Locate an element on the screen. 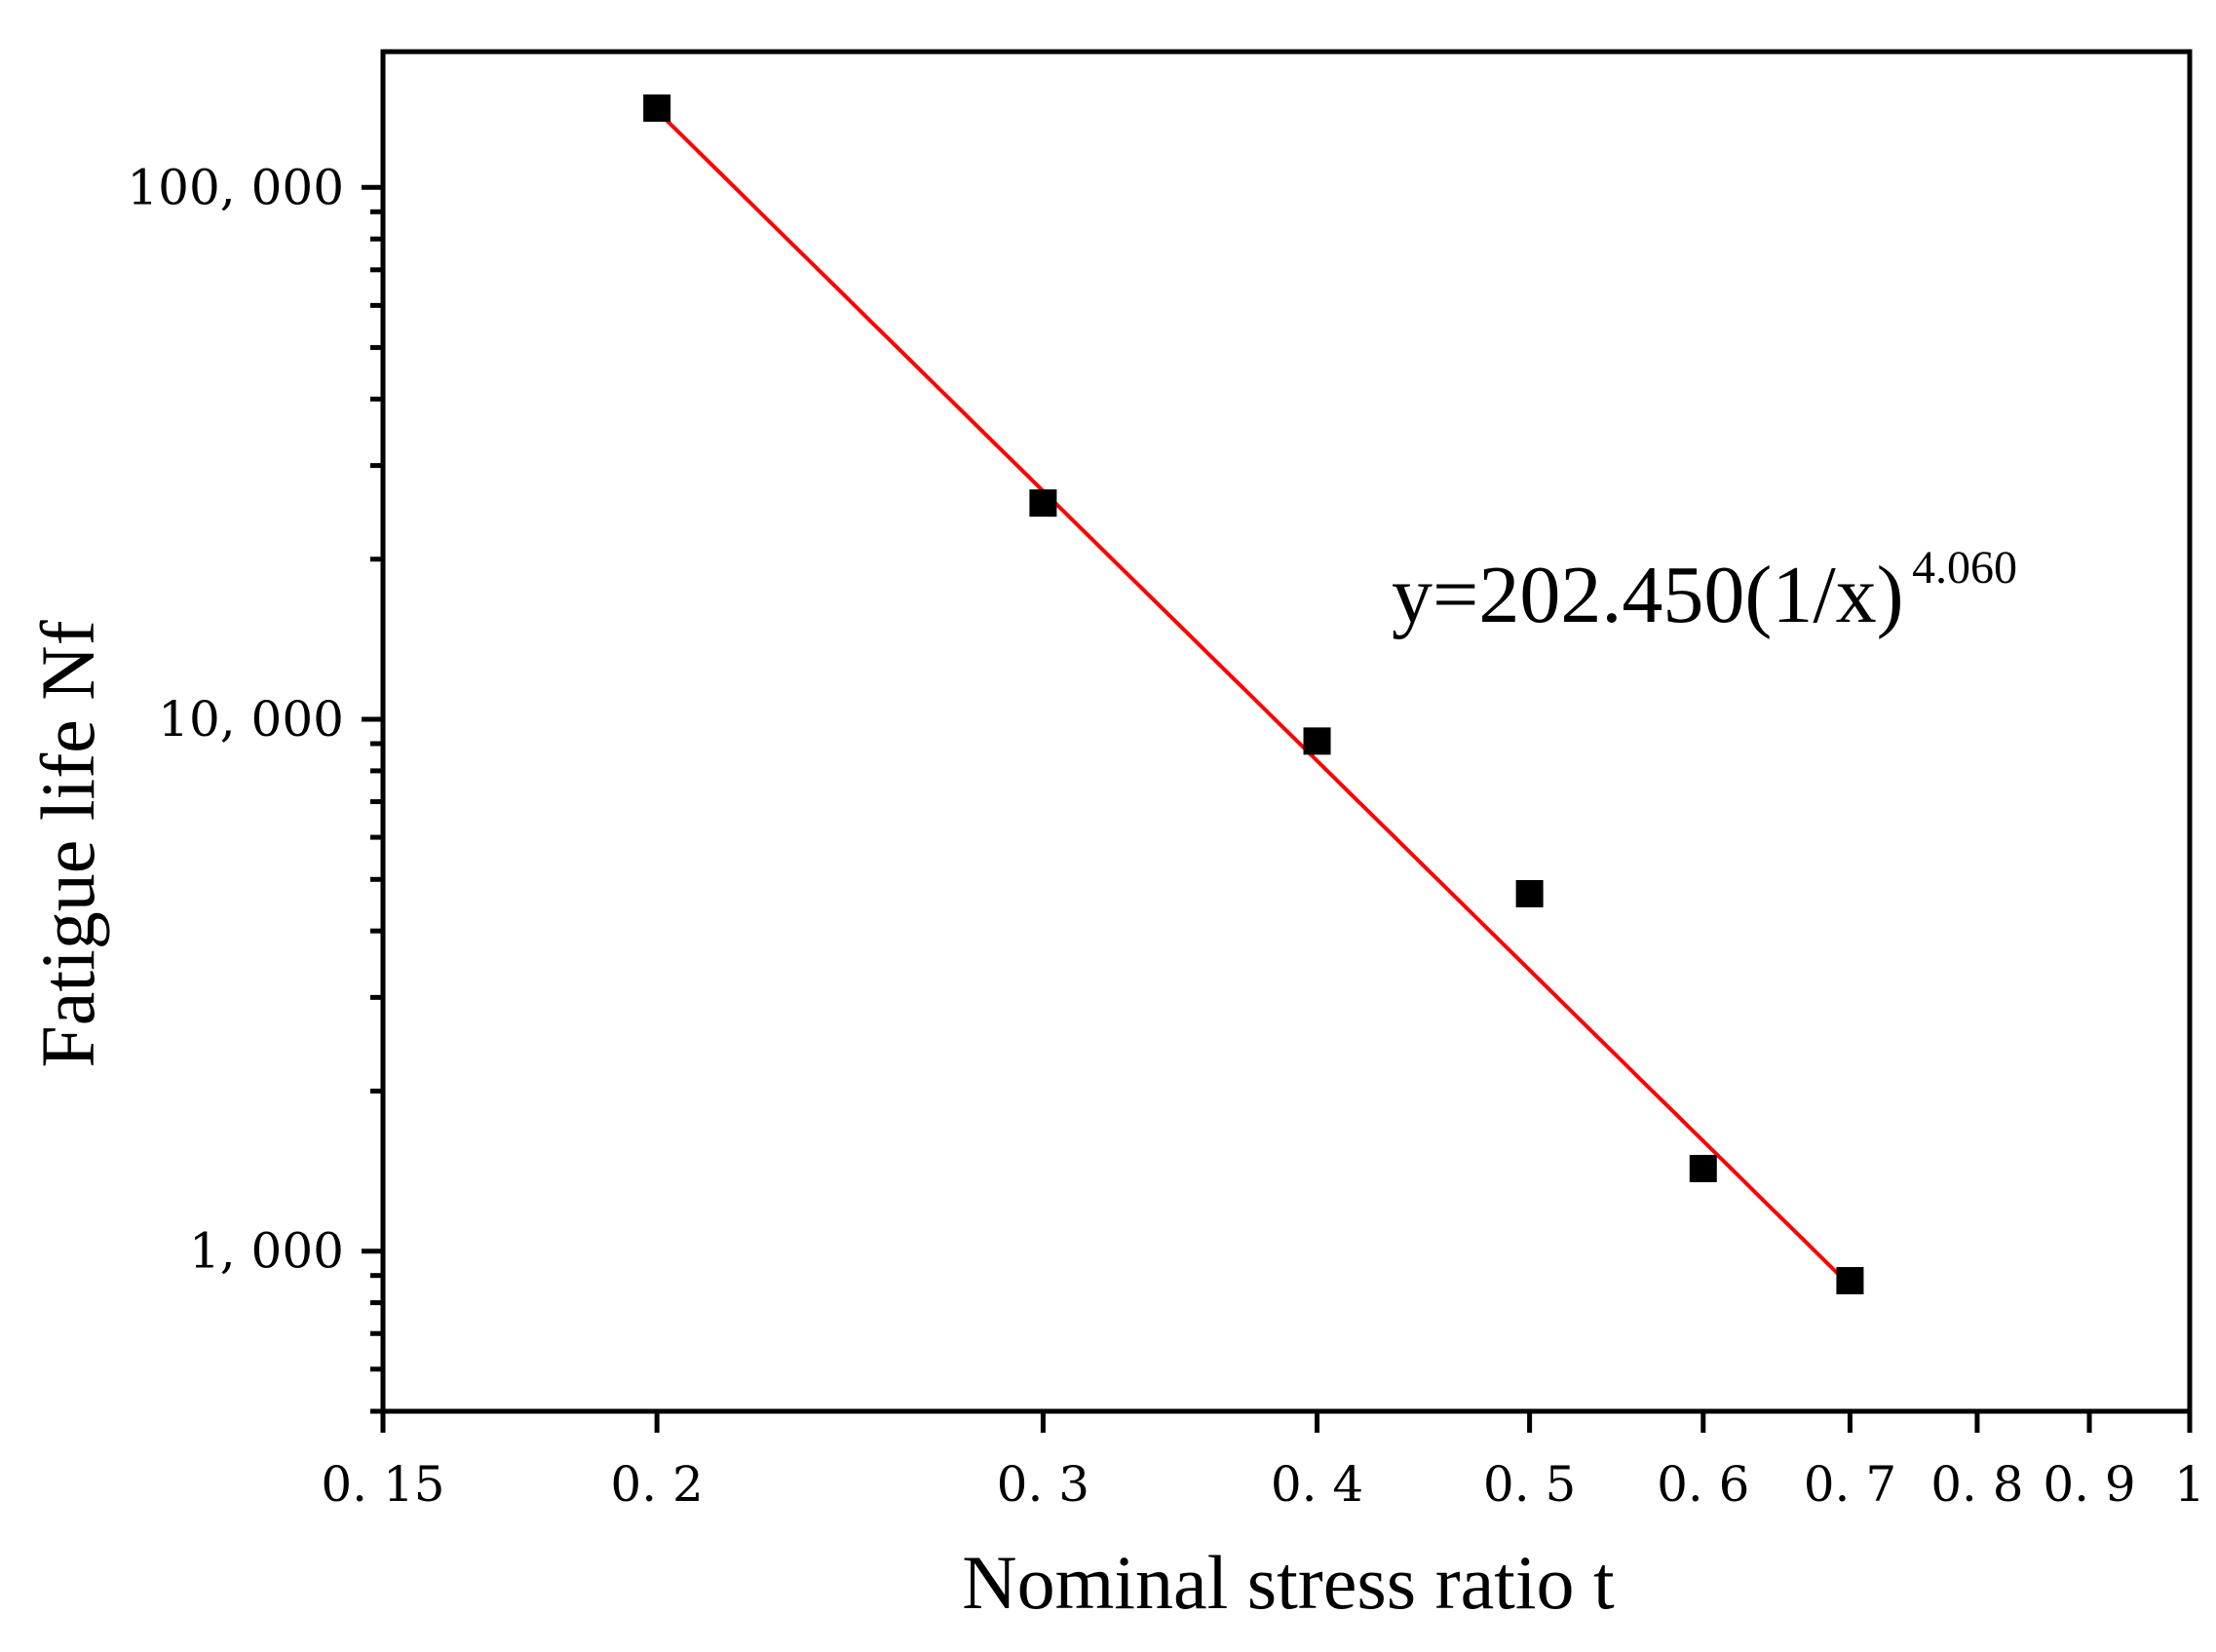  x-tick-label: 0. 4 is located at coordinates (1317, 1484).